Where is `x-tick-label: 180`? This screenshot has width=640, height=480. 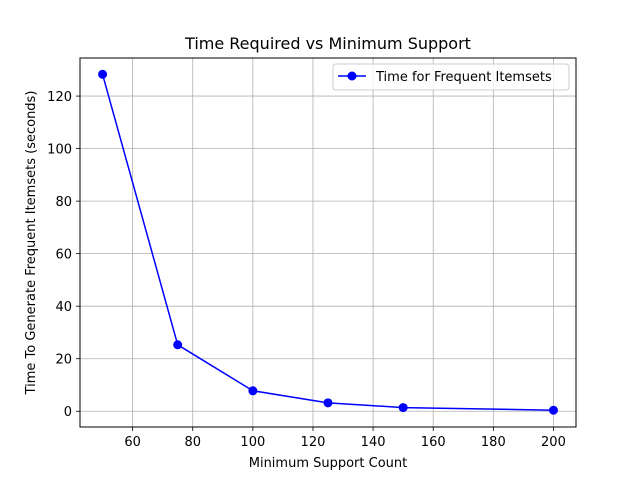 x-tick-label: 180 is located at coordinates (493, 442).